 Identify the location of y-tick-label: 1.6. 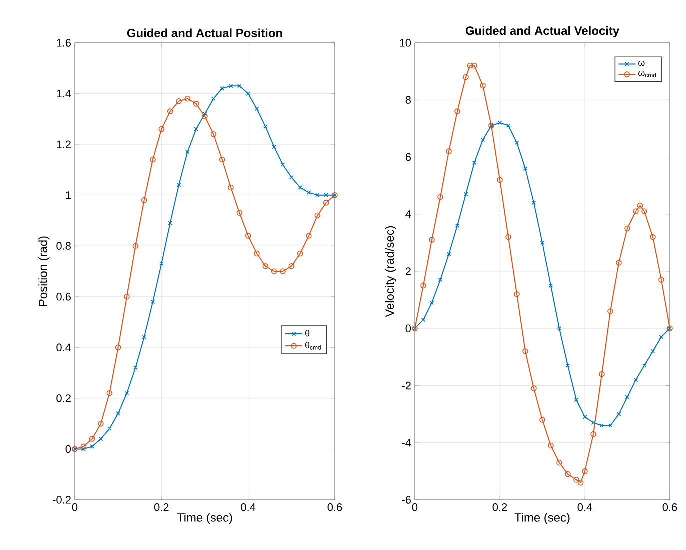
(64, 43).